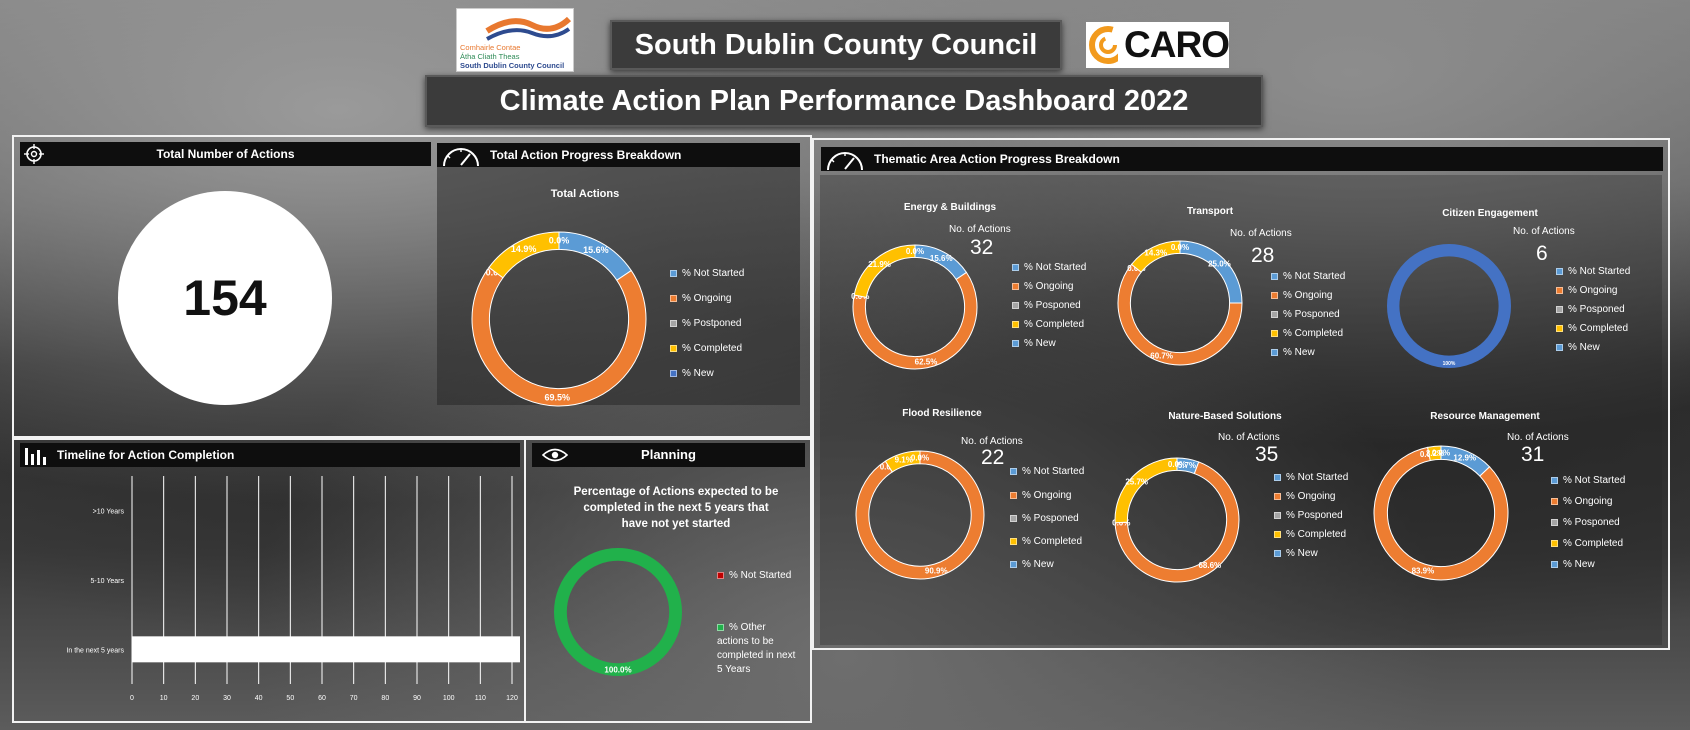 Image resolution: width=1690 pixels, height=730 pixels. I want to click on timeline-tick-label: 60, so click(322, 698).